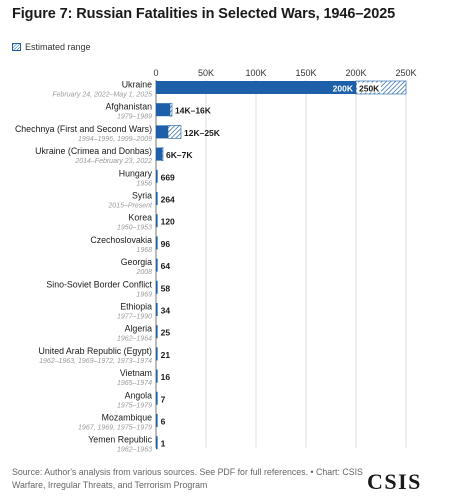 This screenshot has height=500, width=450. What do you see at coordinates (166, 266) in the screenshot?
I see `bar-value-label: 64` at bounding box center [166, 266].